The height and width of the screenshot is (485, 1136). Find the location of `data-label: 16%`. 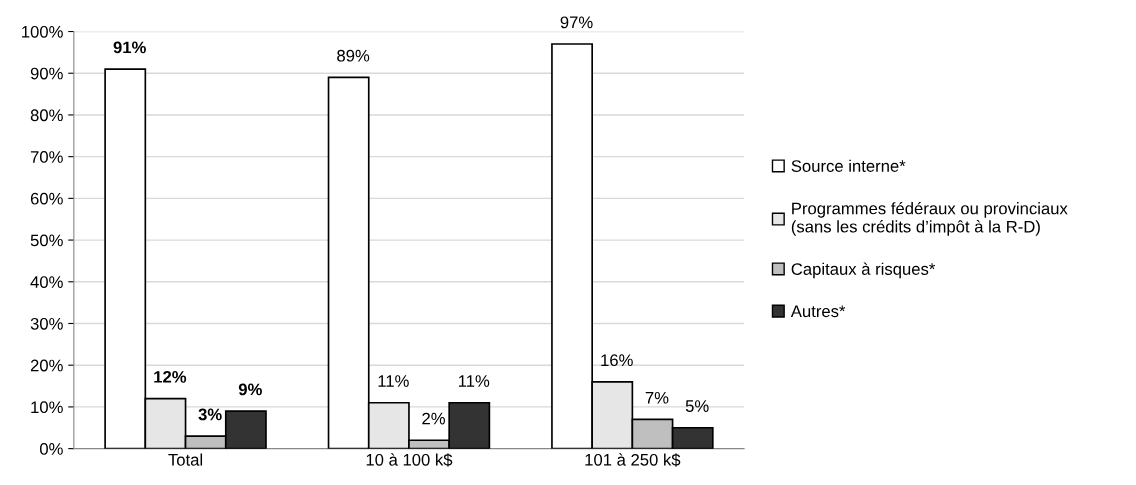

data-label: 16% is located at coordinates (617, 360).